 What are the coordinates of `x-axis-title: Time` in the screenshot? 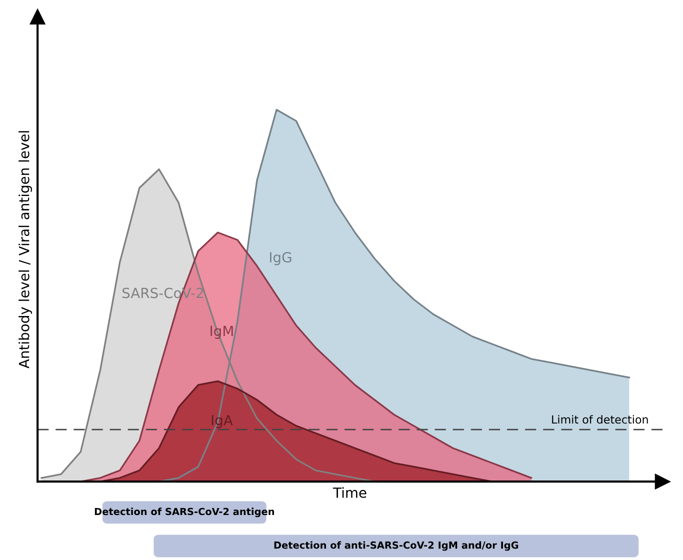 It's located at (349, 492).